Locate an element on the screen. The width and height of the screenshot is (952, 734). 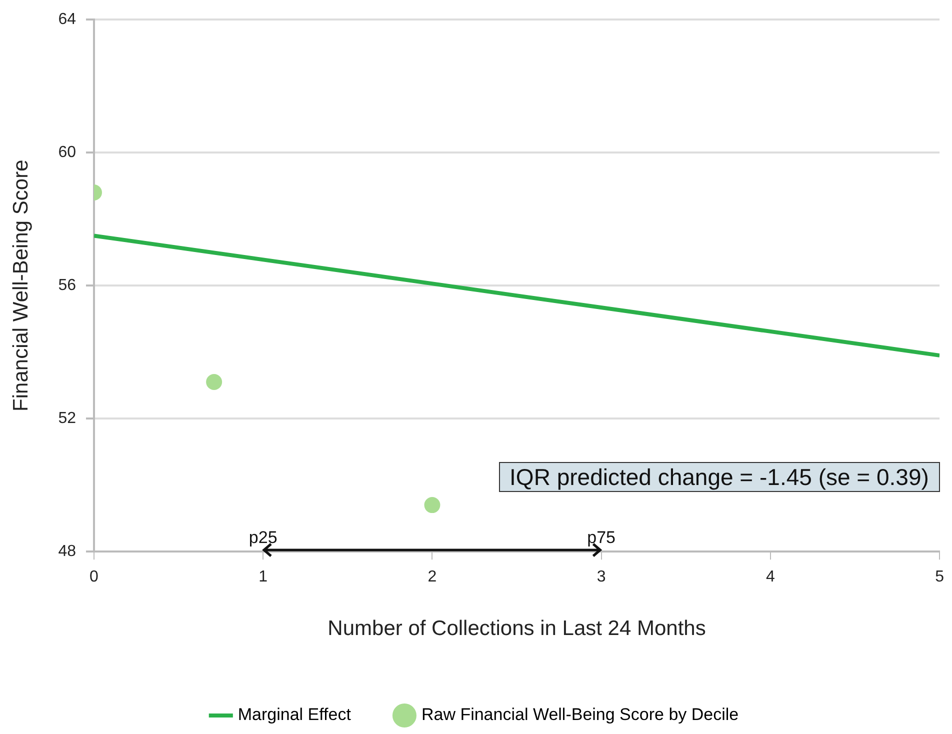
y-tick-label: 56 is located at coordinates (67, 285).